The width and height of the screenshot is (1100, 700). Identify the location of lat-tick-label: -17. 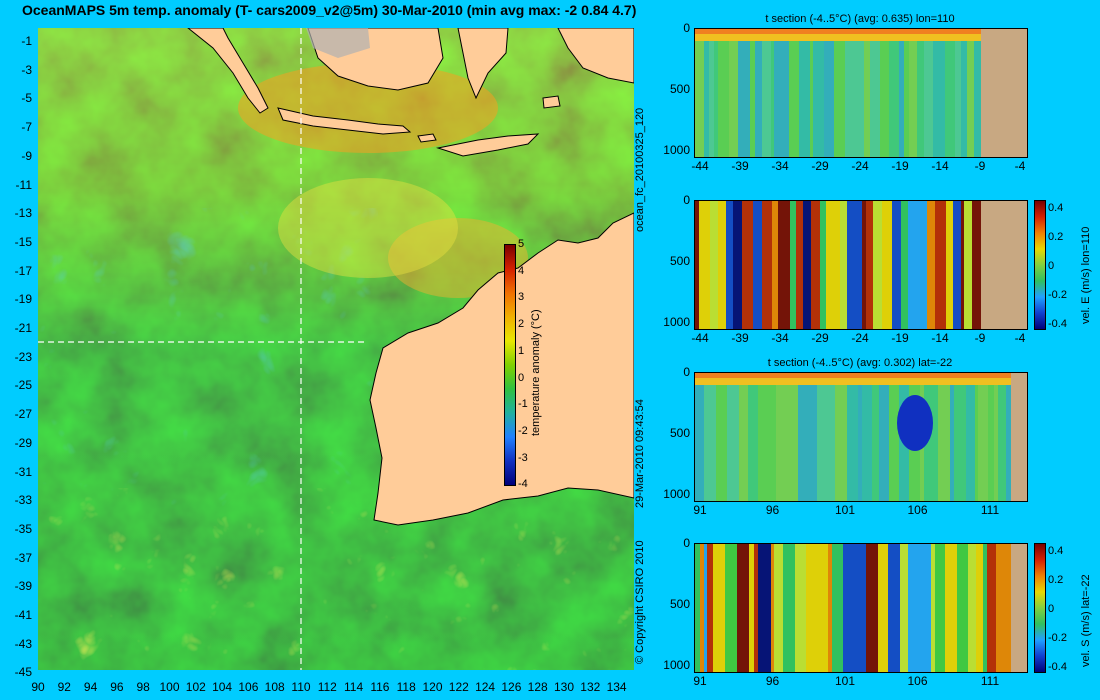
(23, 270).